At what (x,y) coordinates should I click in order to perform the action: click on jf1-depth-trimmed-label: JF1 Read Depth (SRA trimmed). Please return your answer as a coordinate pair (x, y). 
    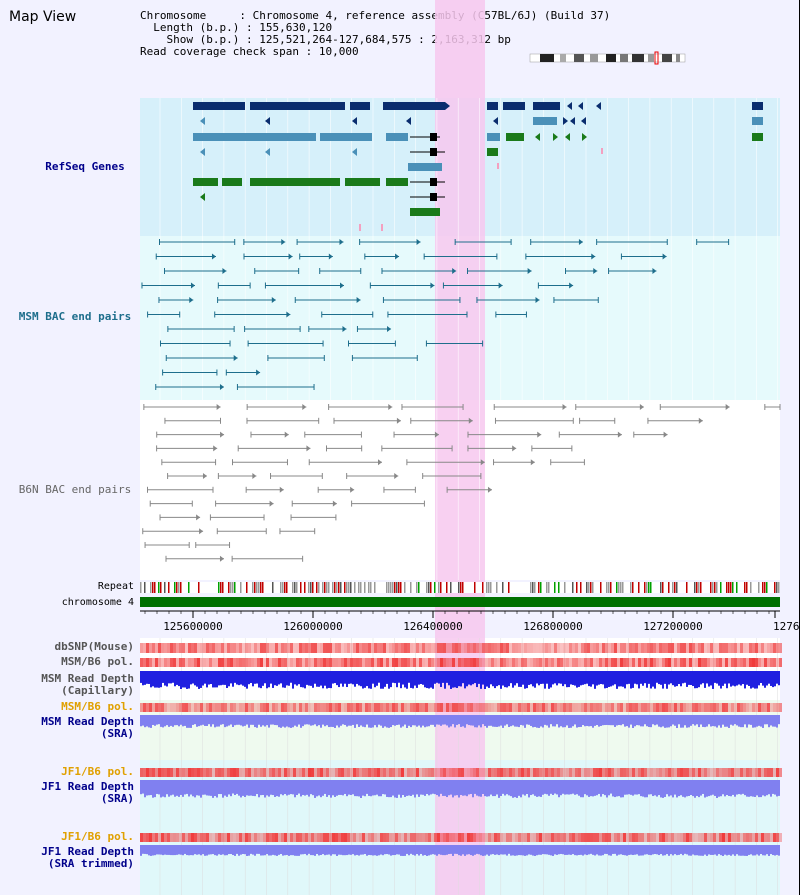
    Looking at the image, I should click on (87, 857).